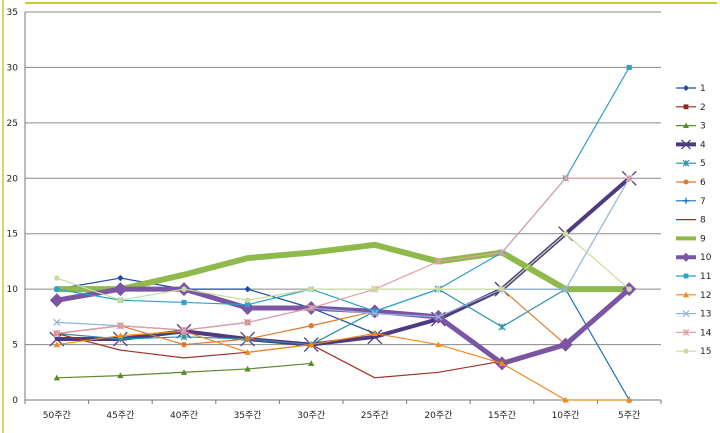 The height and width of the screenshot is (433, 720). Describe the element at coordinates (248, 415) in the screenshot. I see `x-tick-label: 35주간` at that location.